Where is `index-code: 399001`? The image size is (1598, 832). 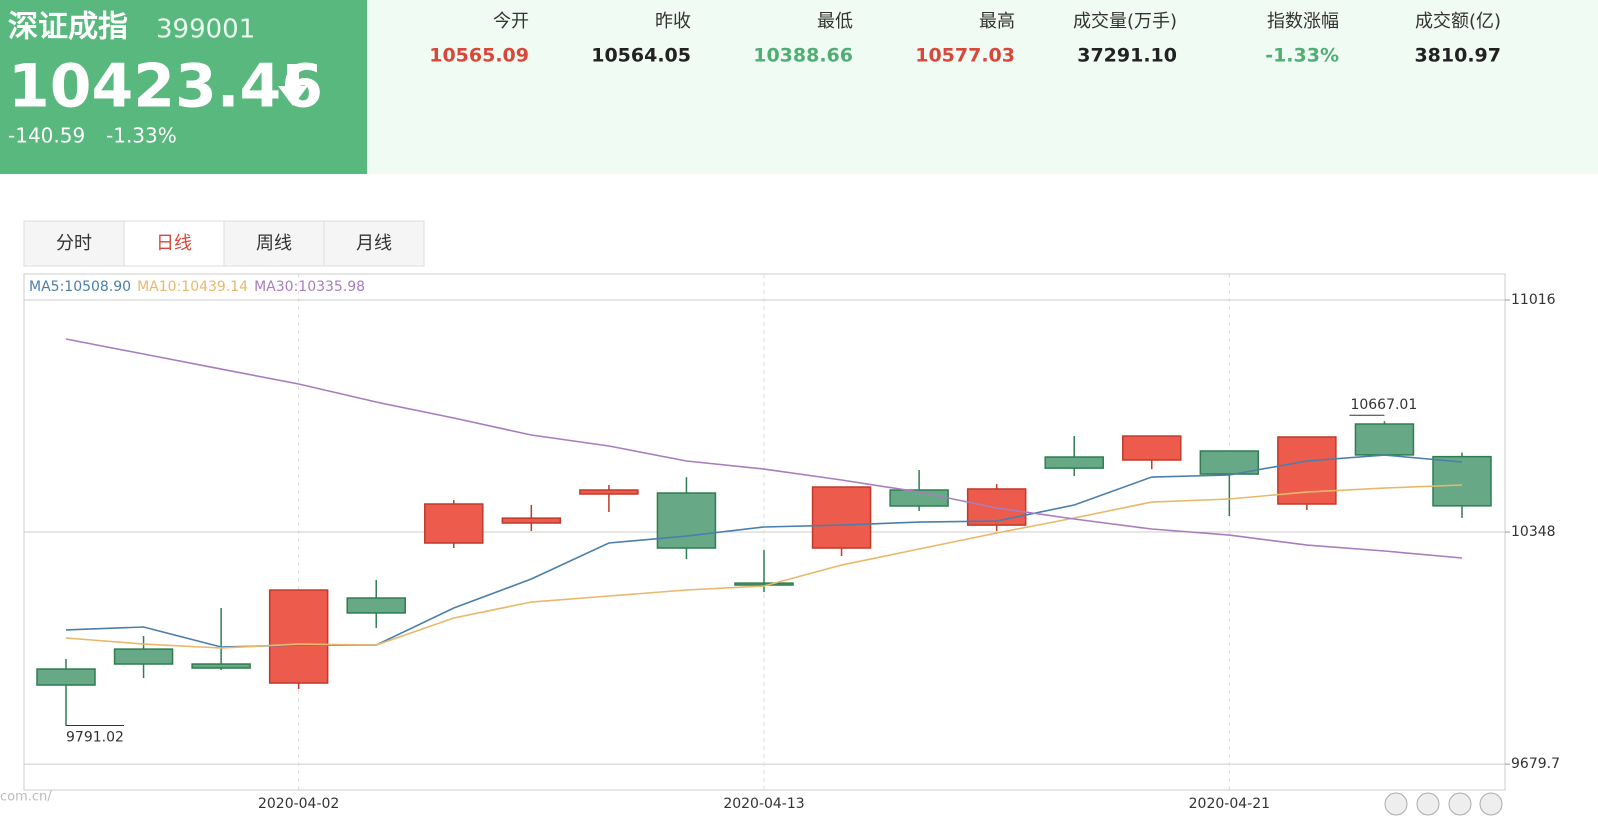
index-code: 399001 is located at coordinates (205, 30).